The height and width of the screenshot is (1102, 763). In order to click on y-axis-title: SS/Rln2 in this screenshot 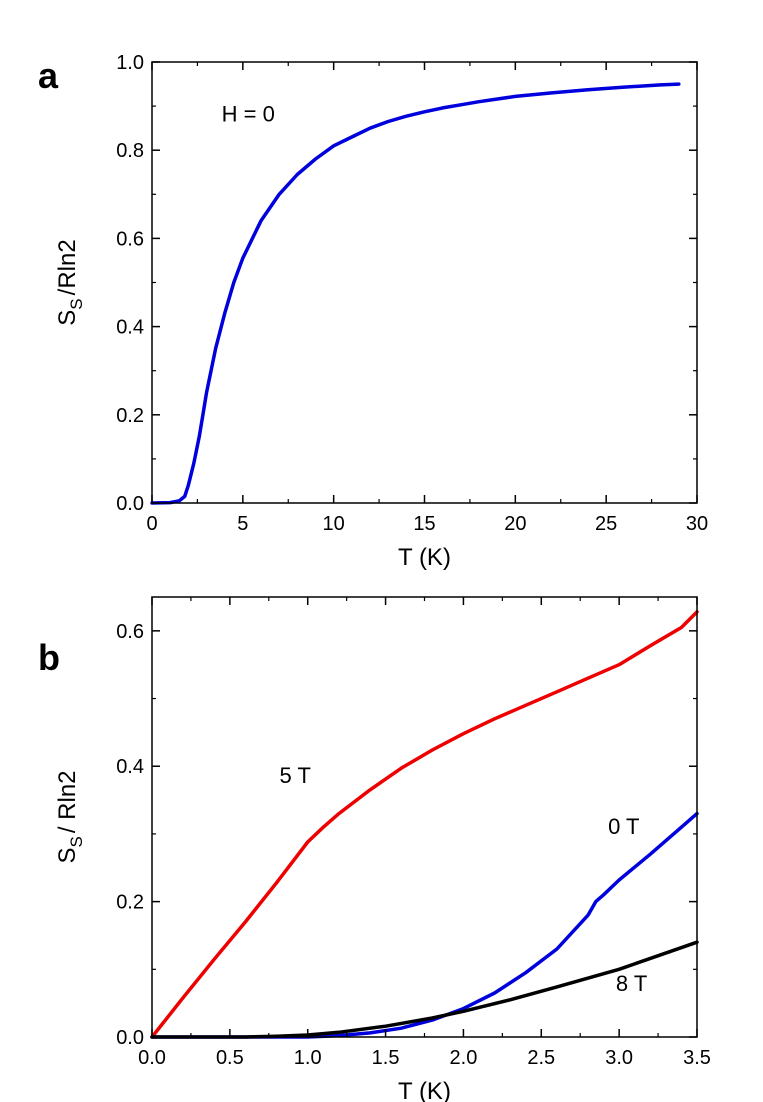, I will do `click(70, 282)`.